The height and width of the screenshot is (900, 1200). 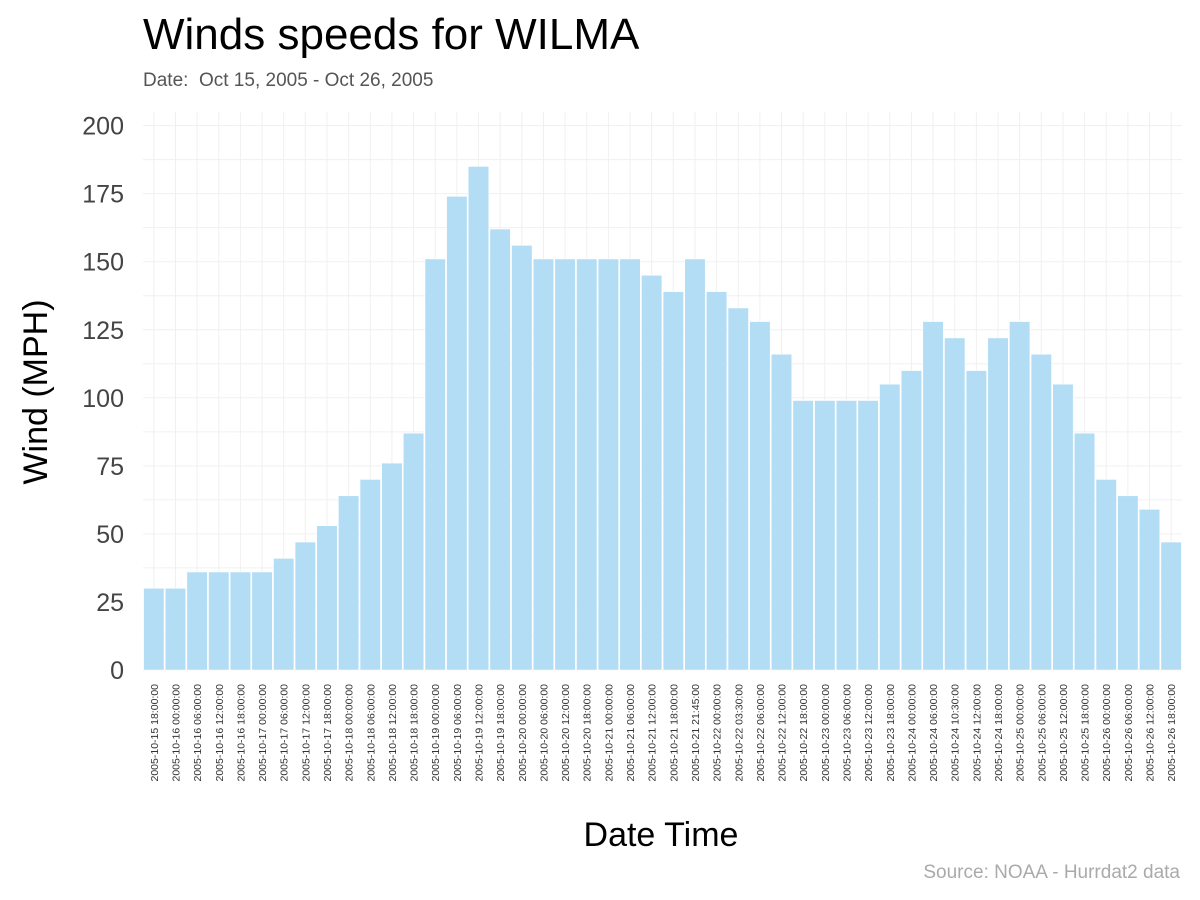 What do you see at coordinates (103, 331) in the screenshot?
I see `y-tick-label: 125` at bounding box center [103, 331].